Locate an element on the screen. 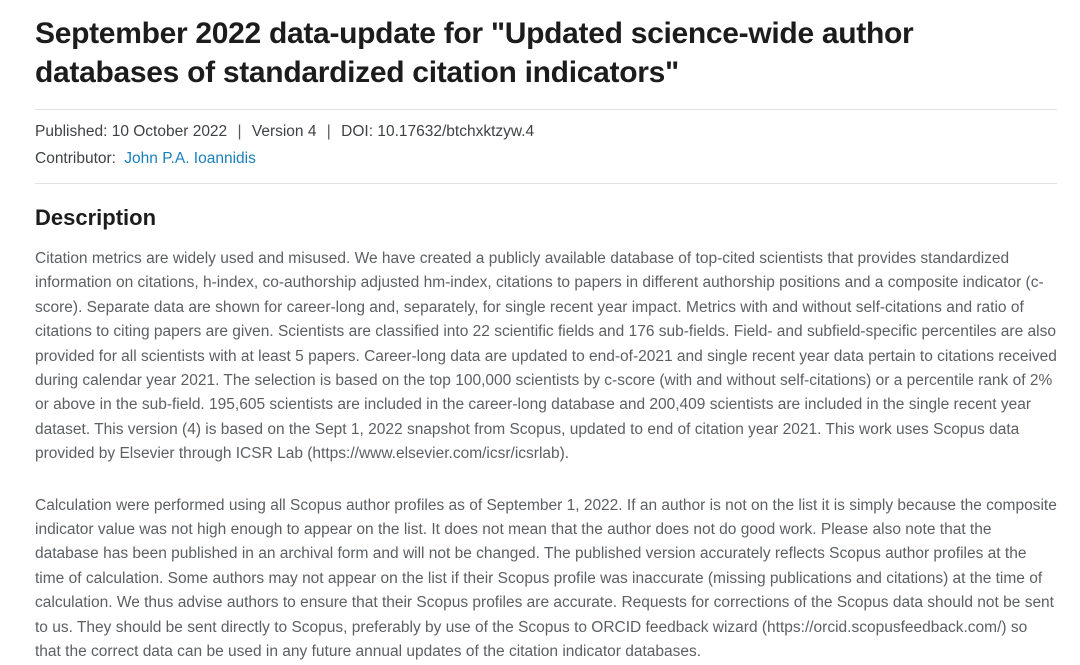 The image size is (1080, 665). contributor-row: Contributor: John P.A. Ioannidis is located at coordinates (546, 159).